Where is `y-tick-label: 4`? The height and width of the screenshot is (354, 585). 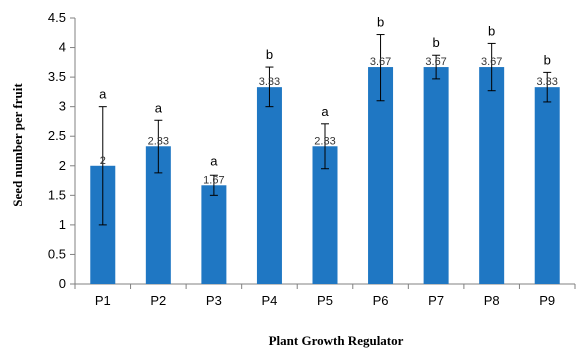 y-tick-label: 4 is located at coordinates (62, 47).